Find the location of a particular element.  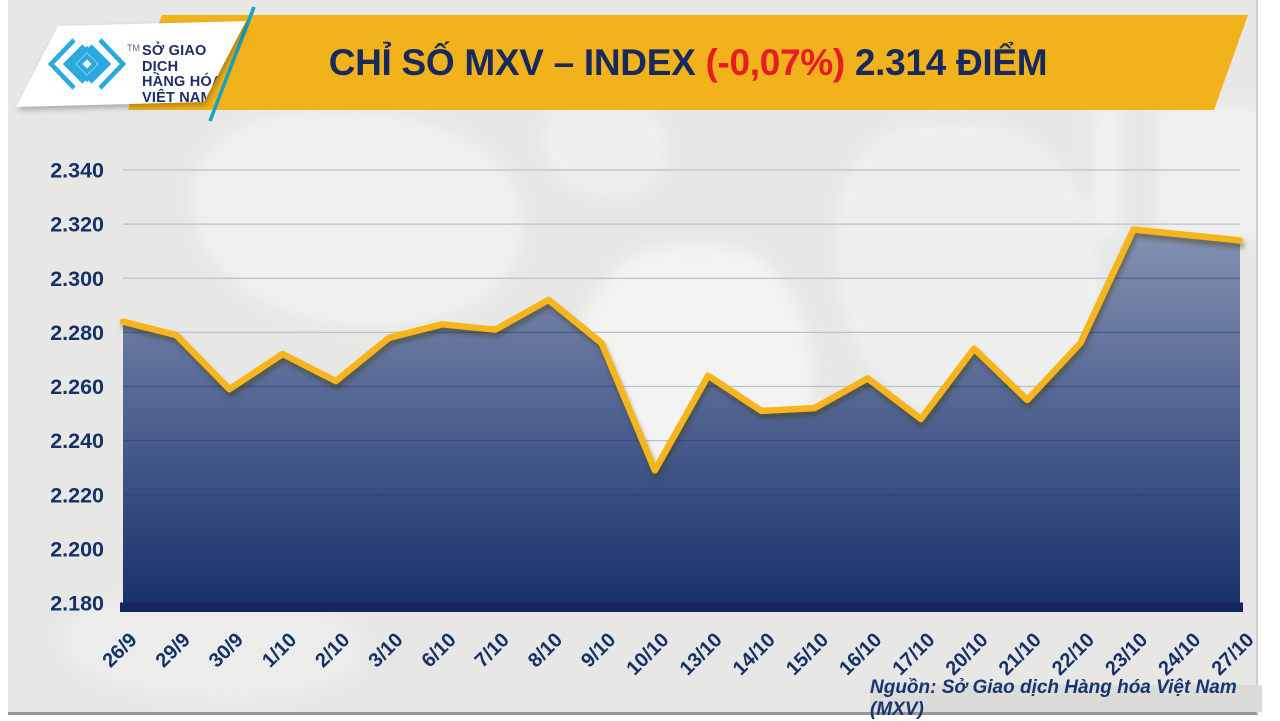

svg-text: 23/10 is located at coordinates (1126, 654).